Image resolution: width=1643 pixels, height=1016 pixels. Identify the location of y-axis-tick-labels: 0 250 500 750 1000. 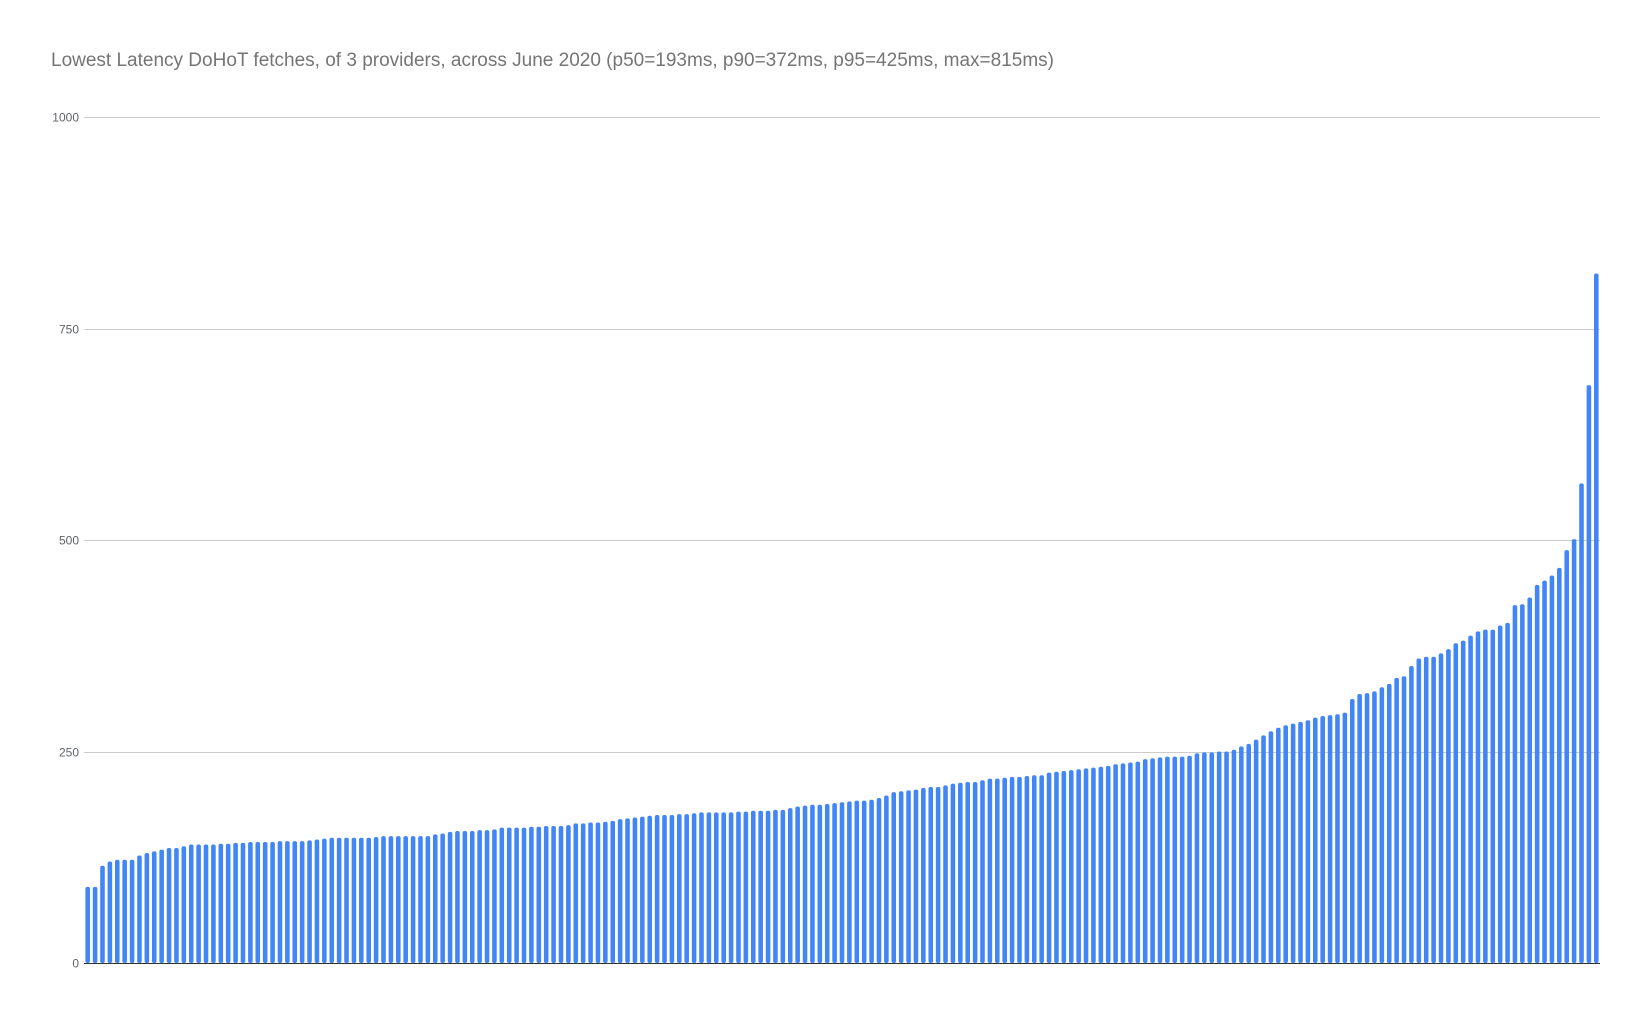
(65, 541).